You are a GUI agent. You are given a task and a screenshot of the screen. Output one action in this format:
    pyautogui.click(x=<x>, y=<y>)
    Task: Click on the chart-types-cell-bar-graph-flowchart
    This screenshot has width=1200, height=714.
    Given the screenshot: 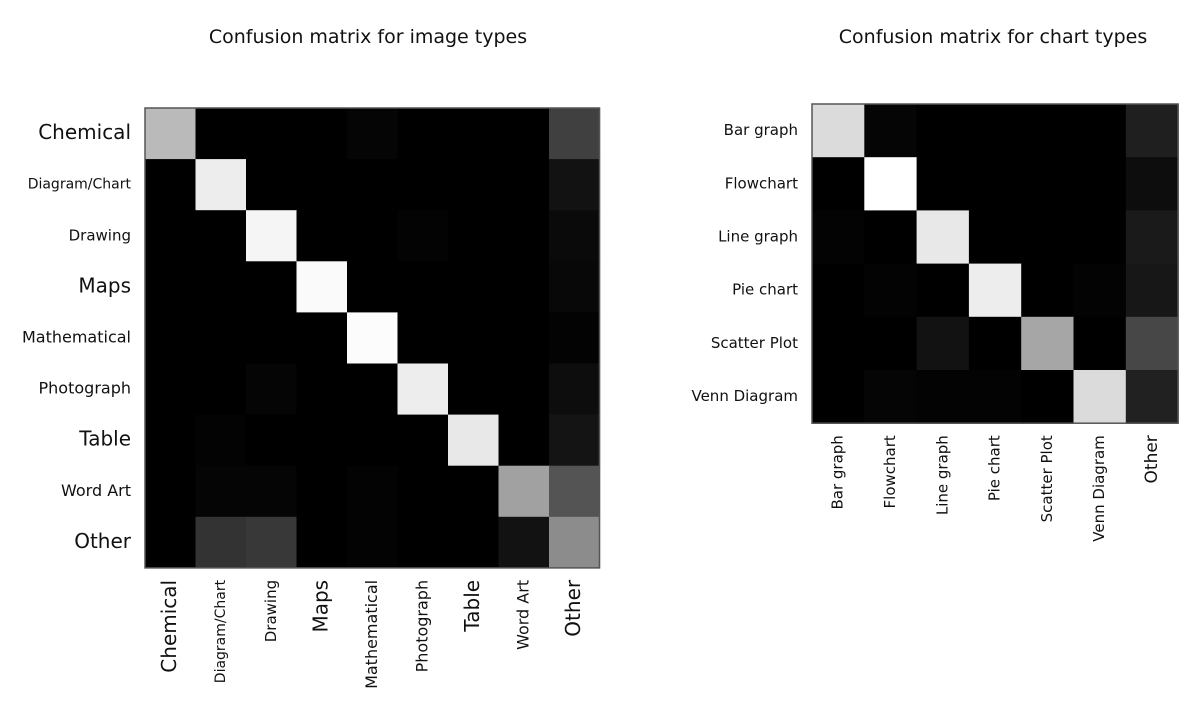 What is the action you would take?
    pyautogui.click(x=891, y=131)
    